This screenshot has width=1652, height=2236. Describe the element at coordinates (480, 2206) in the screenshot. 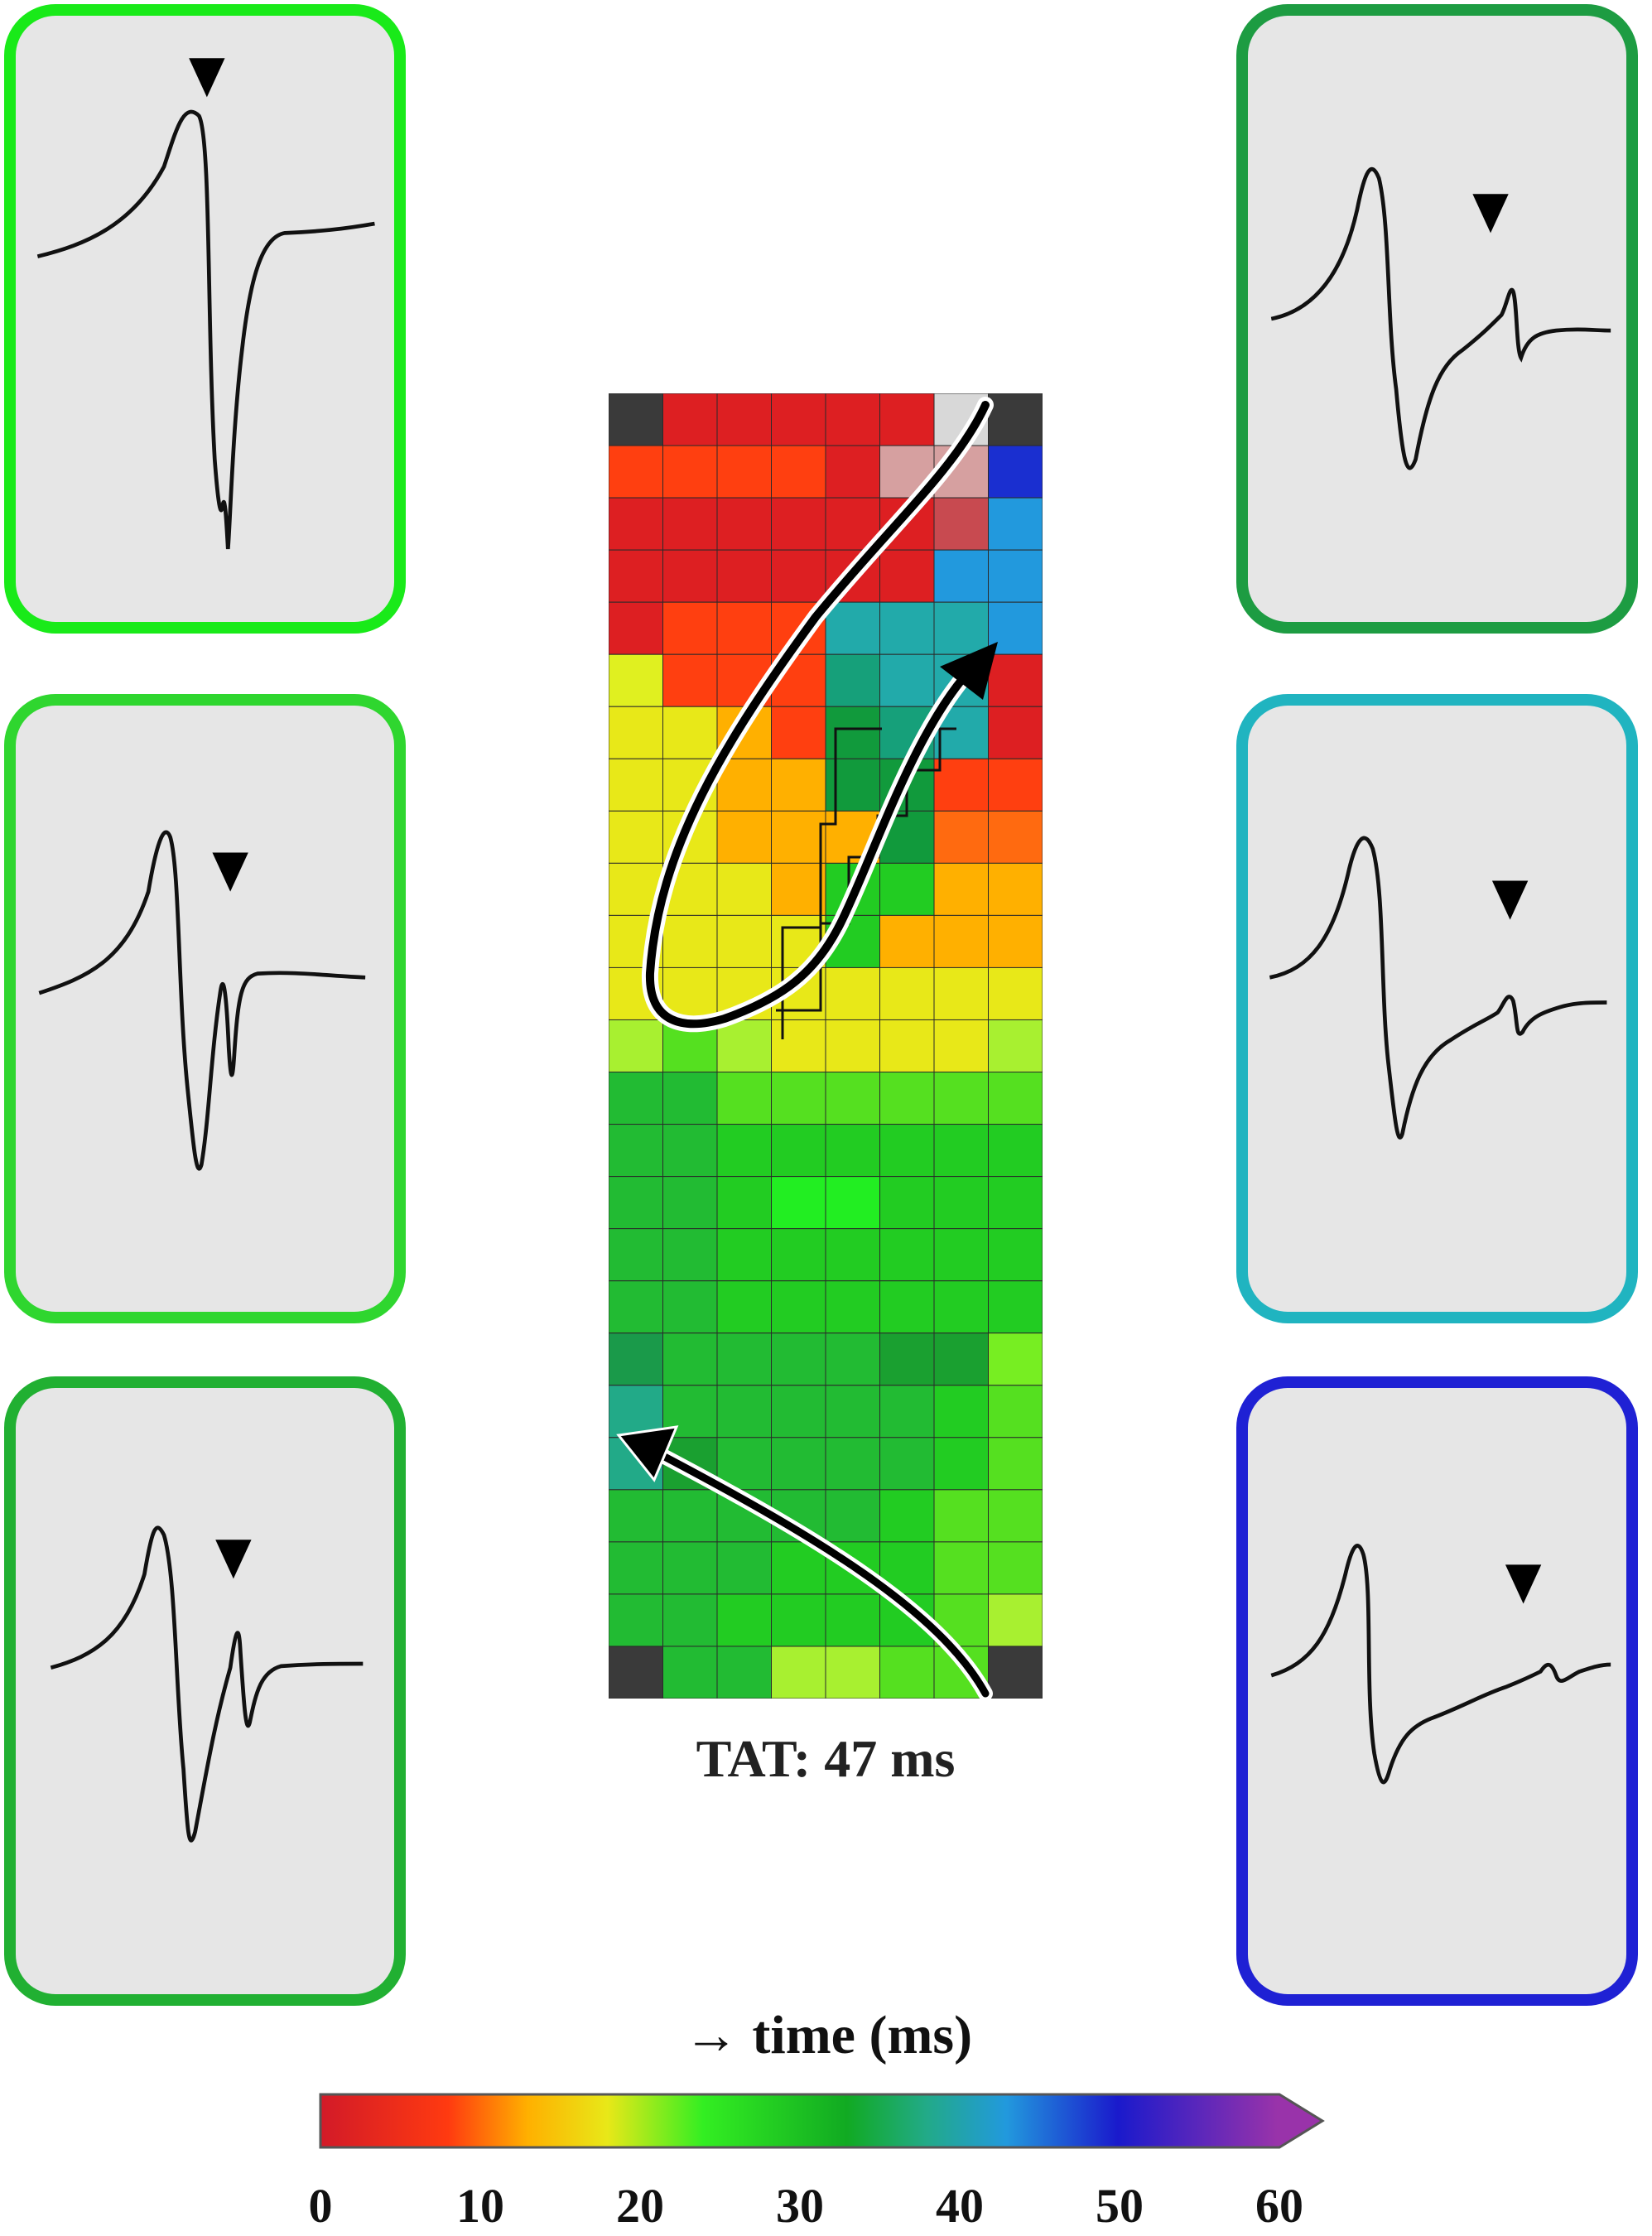

I see `colorbar-tick-10: 10` at that location.